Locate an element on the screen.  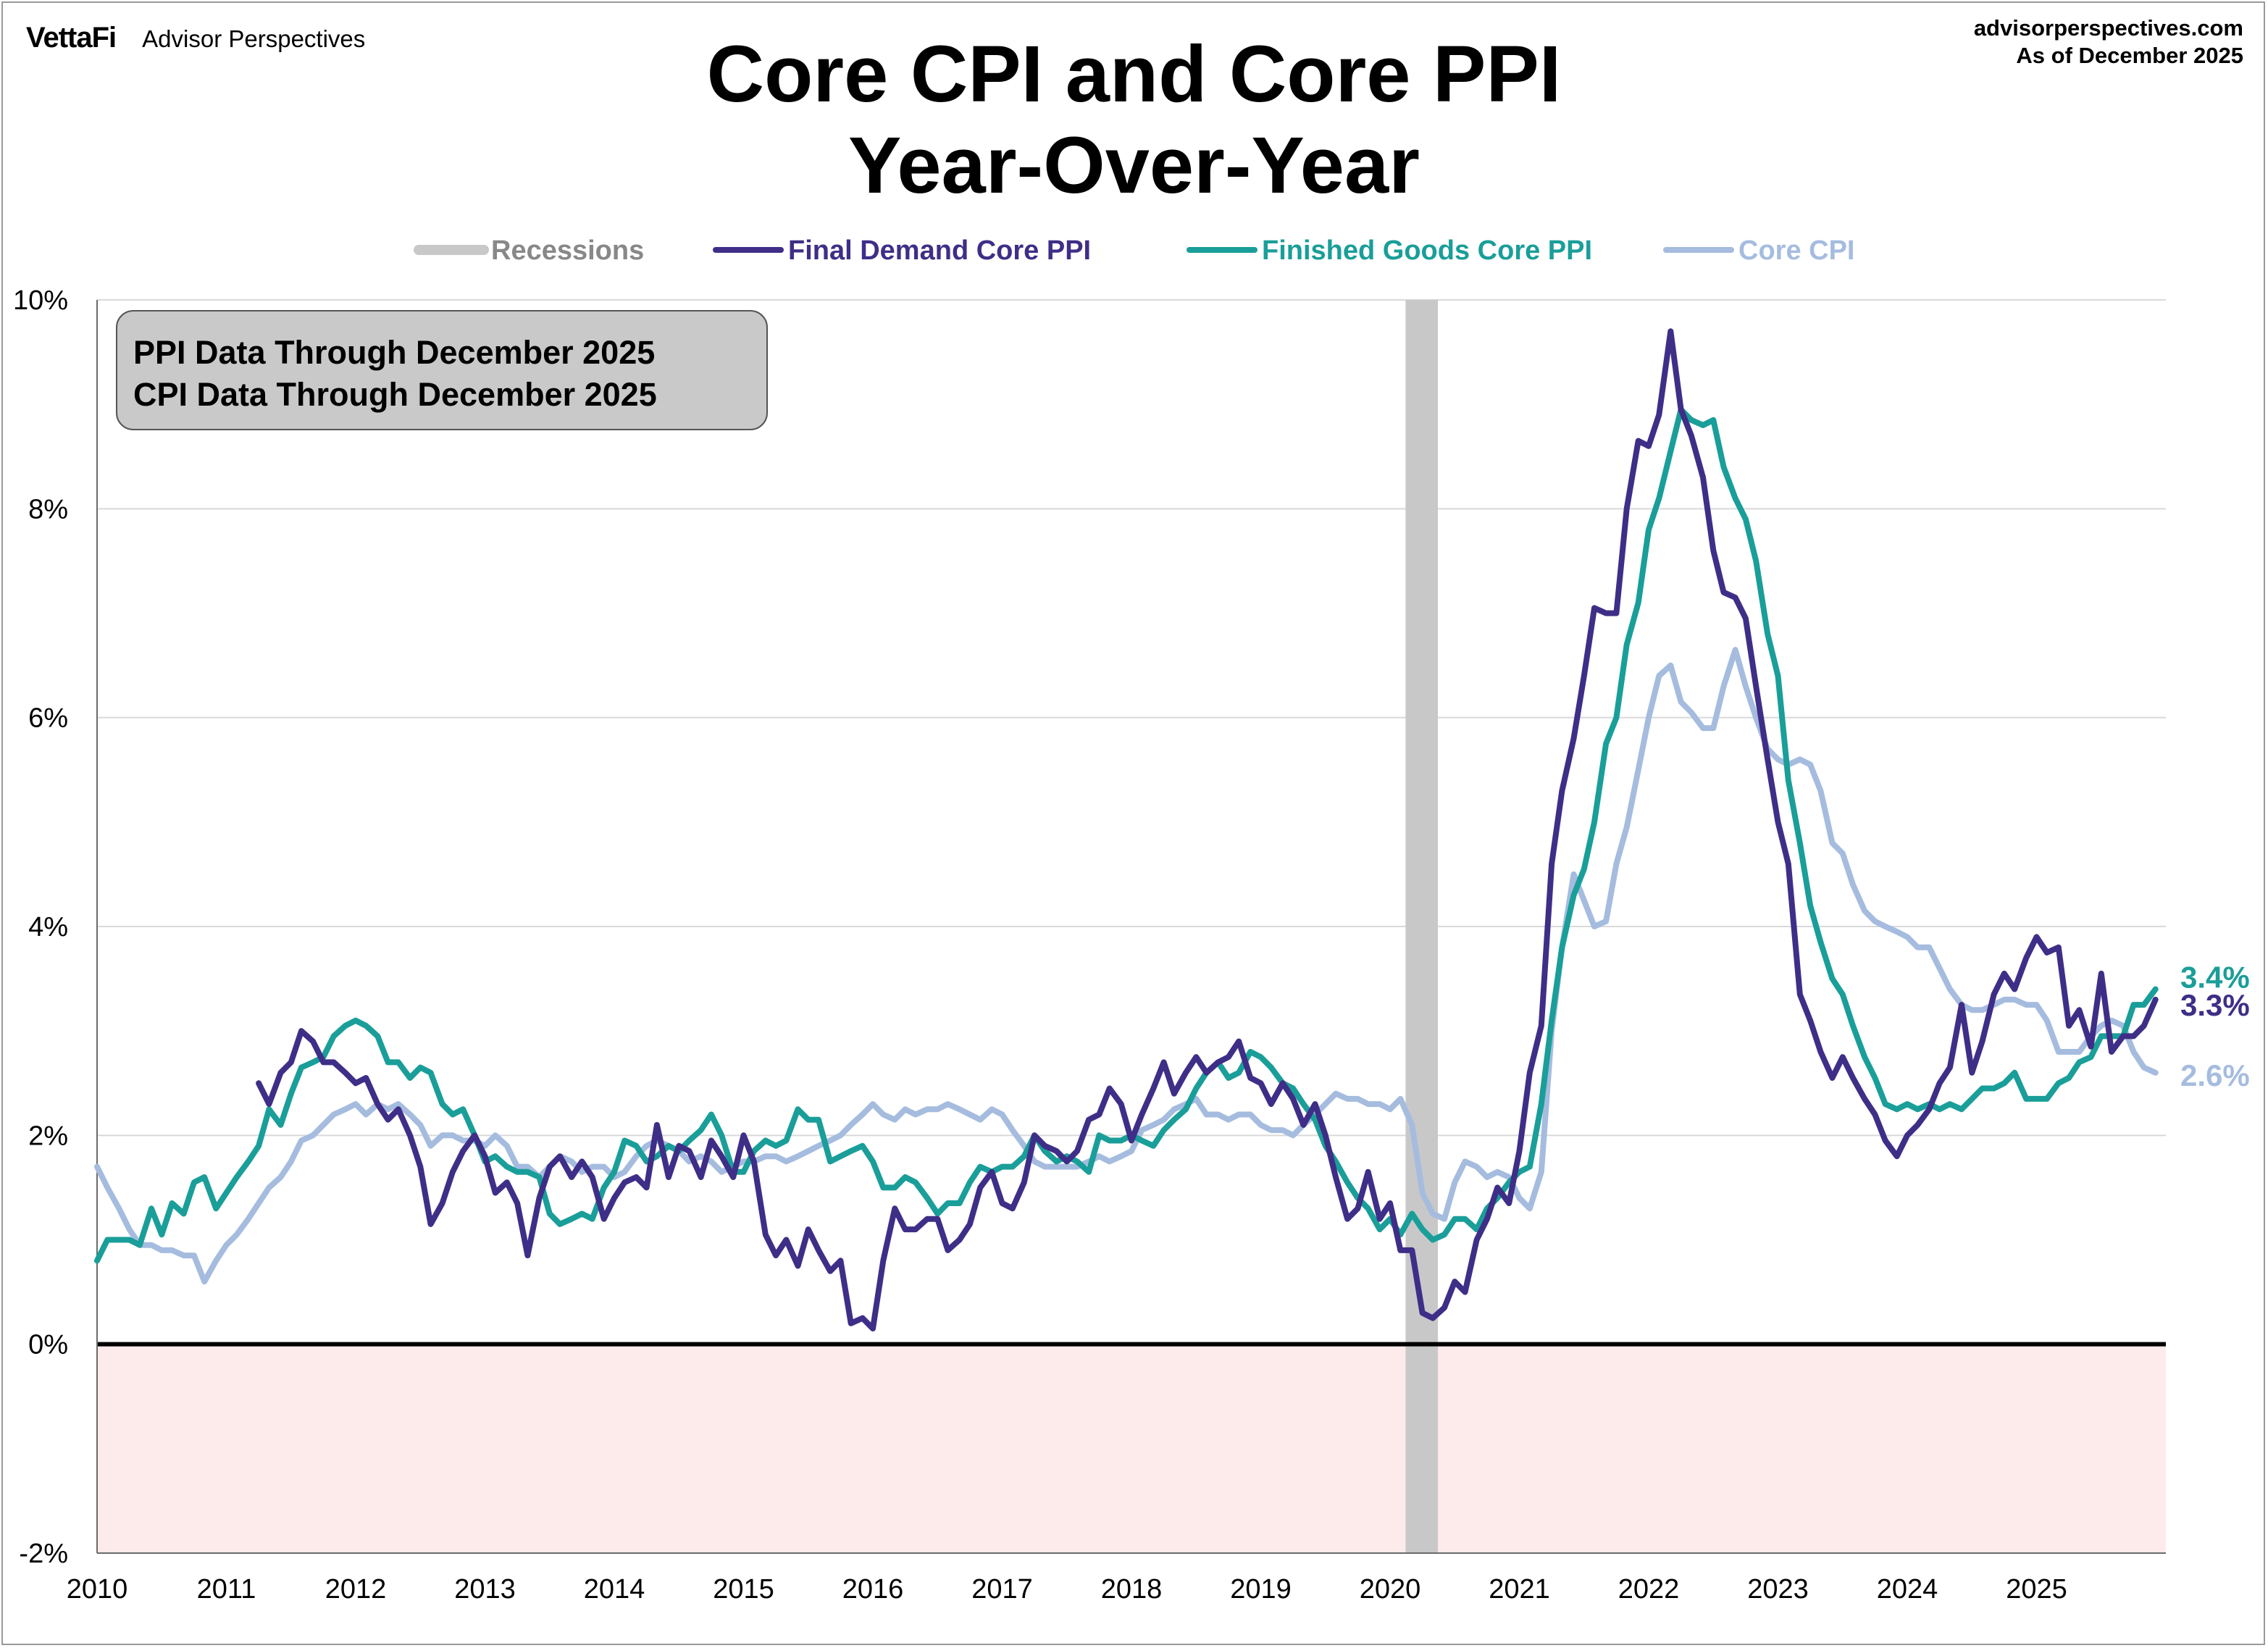
x-tick-label: 2013 is located at coordinates (485, 1589).